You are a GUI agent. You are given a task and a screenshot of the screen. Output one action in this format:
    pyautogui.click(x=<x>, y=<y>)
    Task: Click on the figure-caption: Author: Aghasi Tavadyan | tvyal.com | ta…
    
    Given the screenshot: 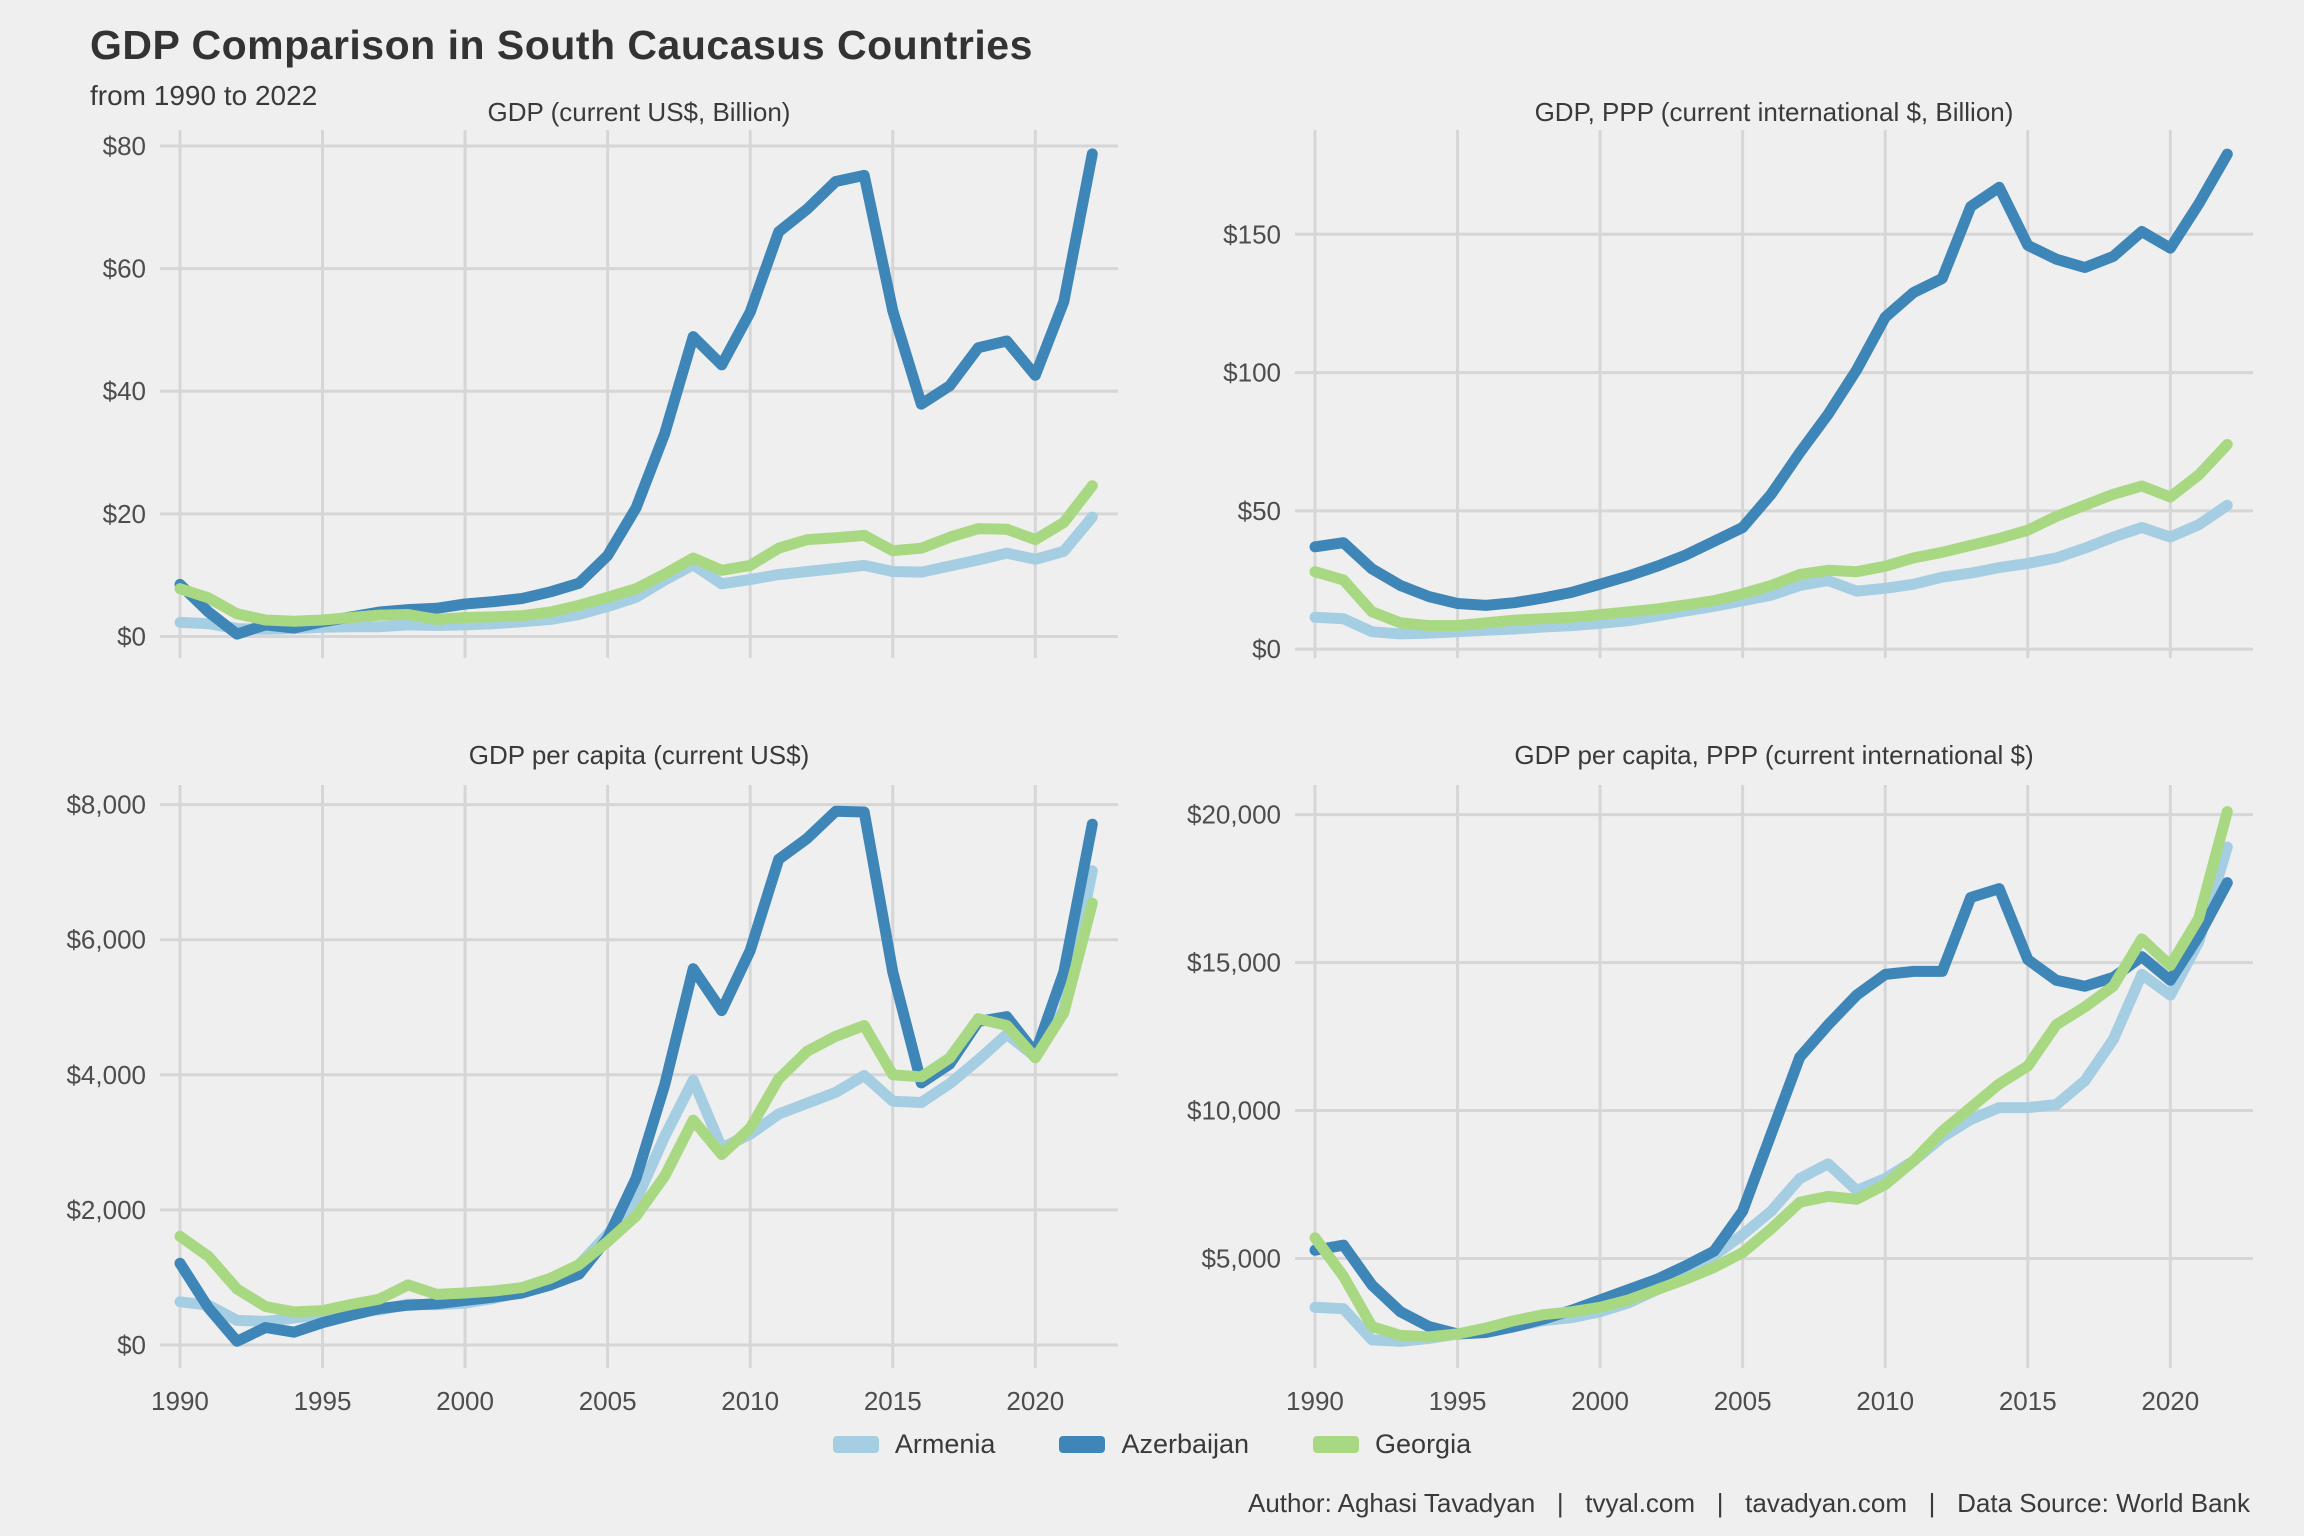 What is the action you would take?
    pyautogui.click(x=1748, y=1503)
    